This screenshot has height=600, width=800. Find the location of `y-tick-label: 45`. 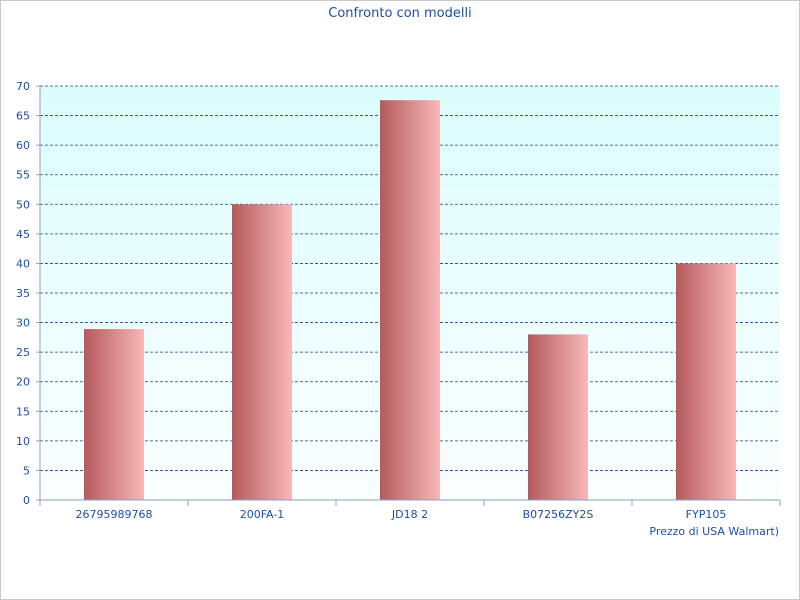

y-tick-label: 45 is located at coordinates (23, 234).